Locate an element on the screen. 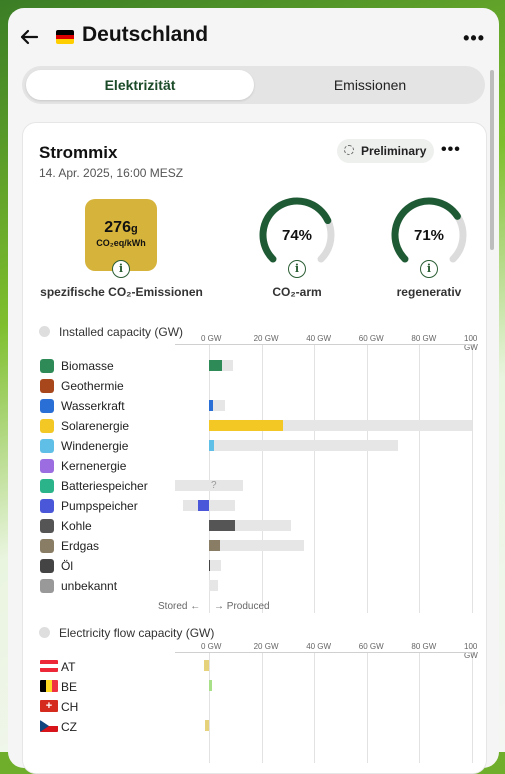 This screenshot has height=774, width=505. legend-label: AT is located at coordinates (68, 667).